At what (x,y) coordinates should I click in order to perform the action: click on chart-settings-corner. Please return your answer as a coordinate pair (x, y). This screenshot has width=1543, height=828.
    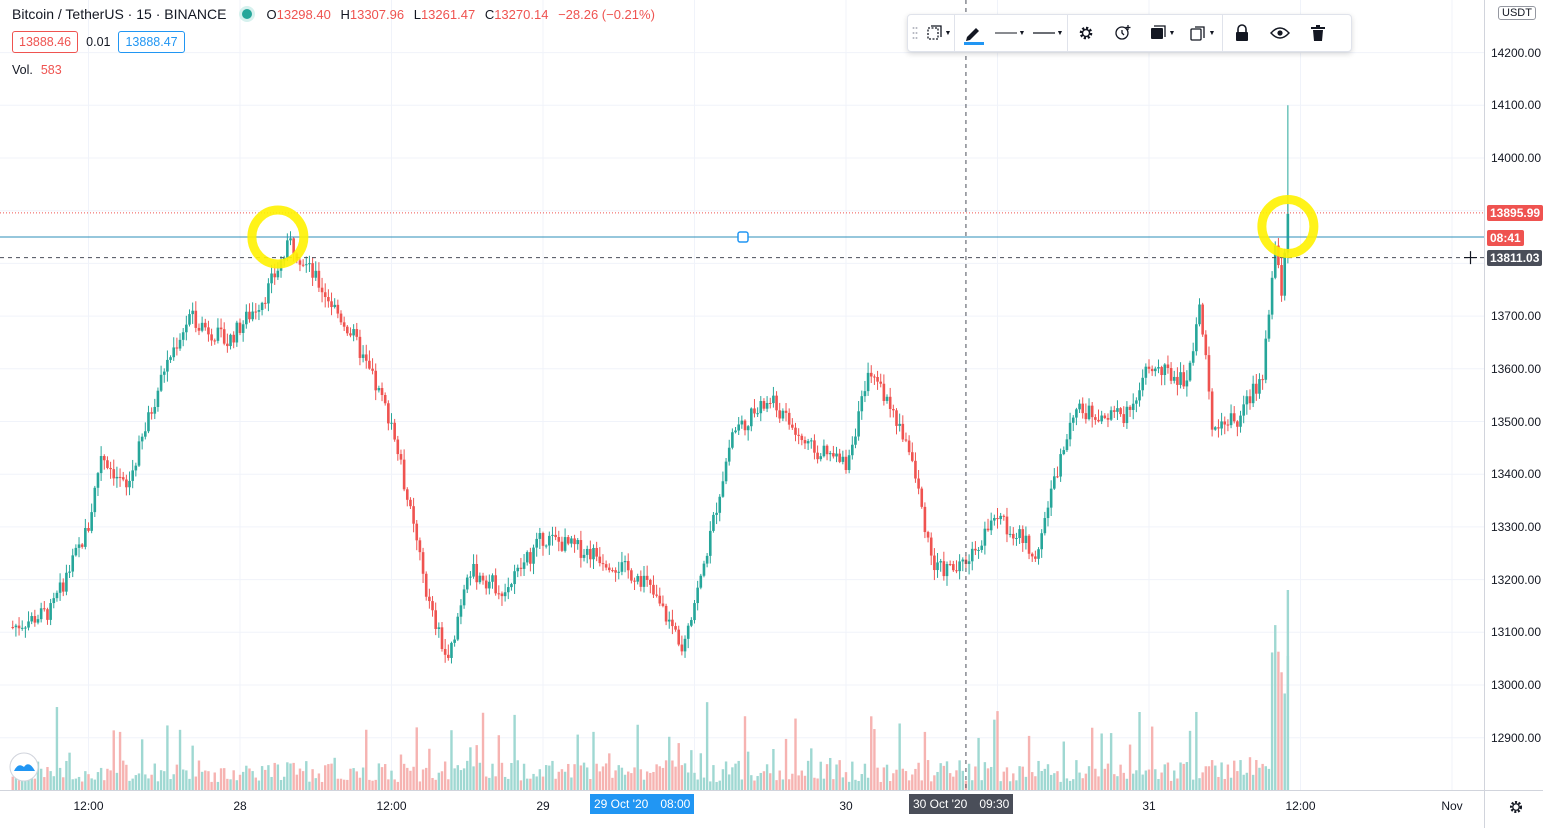
    Looking at the image, I should click on (1513, 809).